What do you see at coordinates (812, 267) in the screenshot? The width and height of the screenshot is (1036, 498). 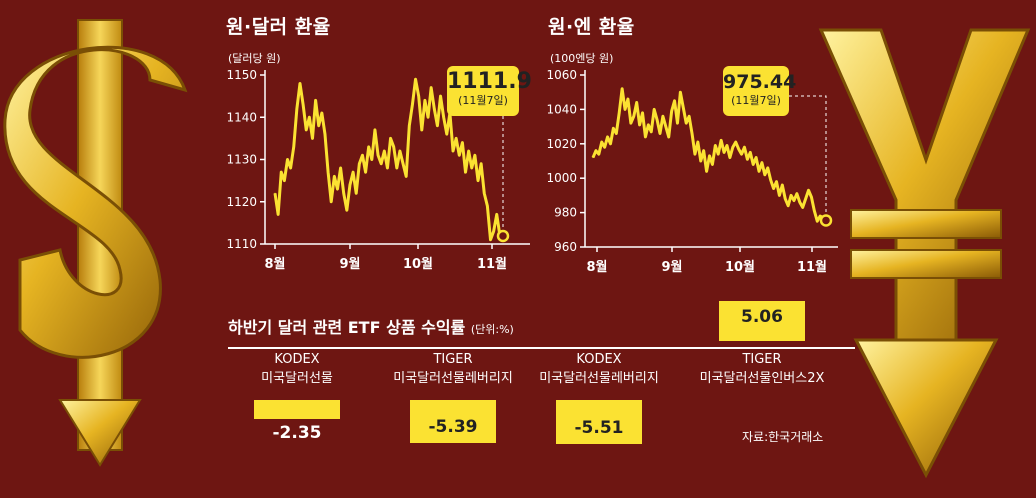 I see `chart2-xtick-label: 11월` at bounding box center [812, 267].